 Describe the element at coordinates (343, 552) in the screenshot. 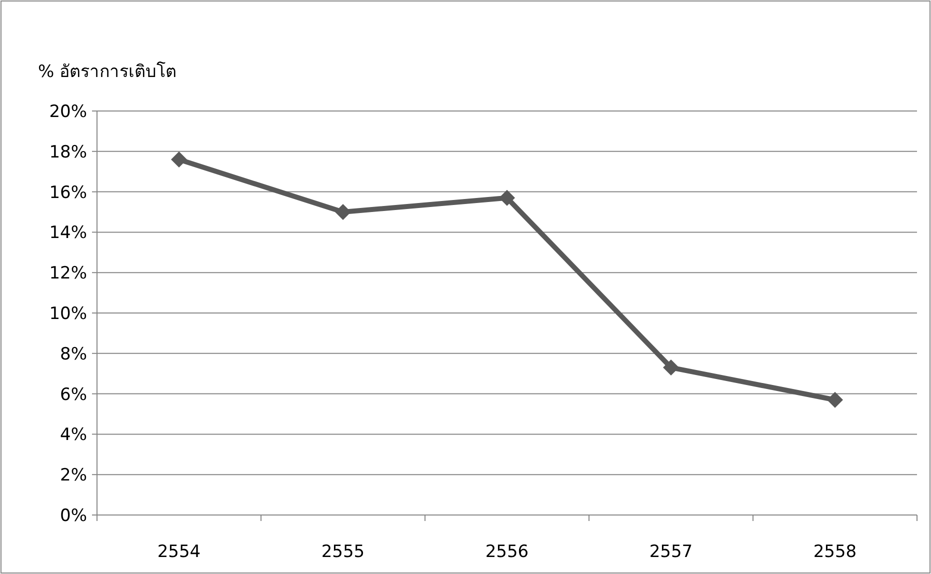

I see `x-tick-label: 2555` at that location.